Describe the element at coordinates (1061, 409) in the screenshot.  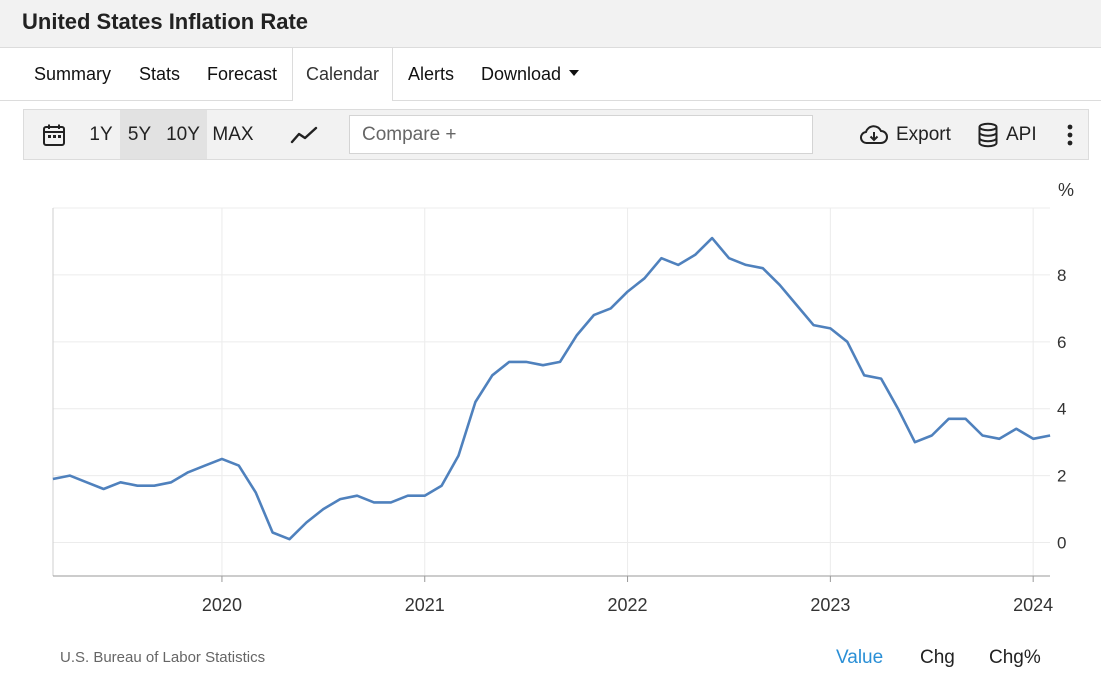
I see `y-tick-label: 4` at that location.